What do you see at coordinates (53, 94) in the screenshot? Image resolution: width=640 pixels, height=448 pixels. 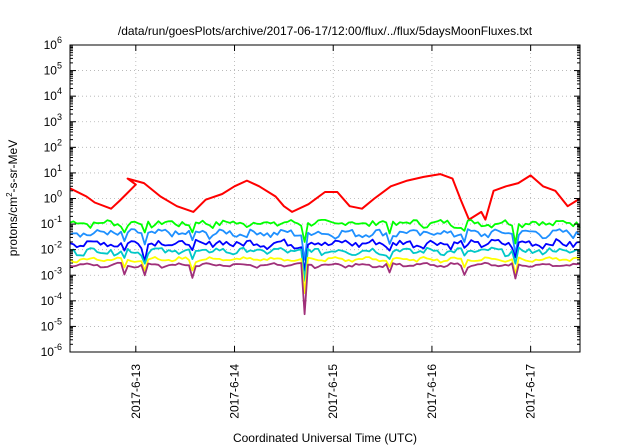 I see `y-tick-label: 10⁴` at bounding box center [53, 94].